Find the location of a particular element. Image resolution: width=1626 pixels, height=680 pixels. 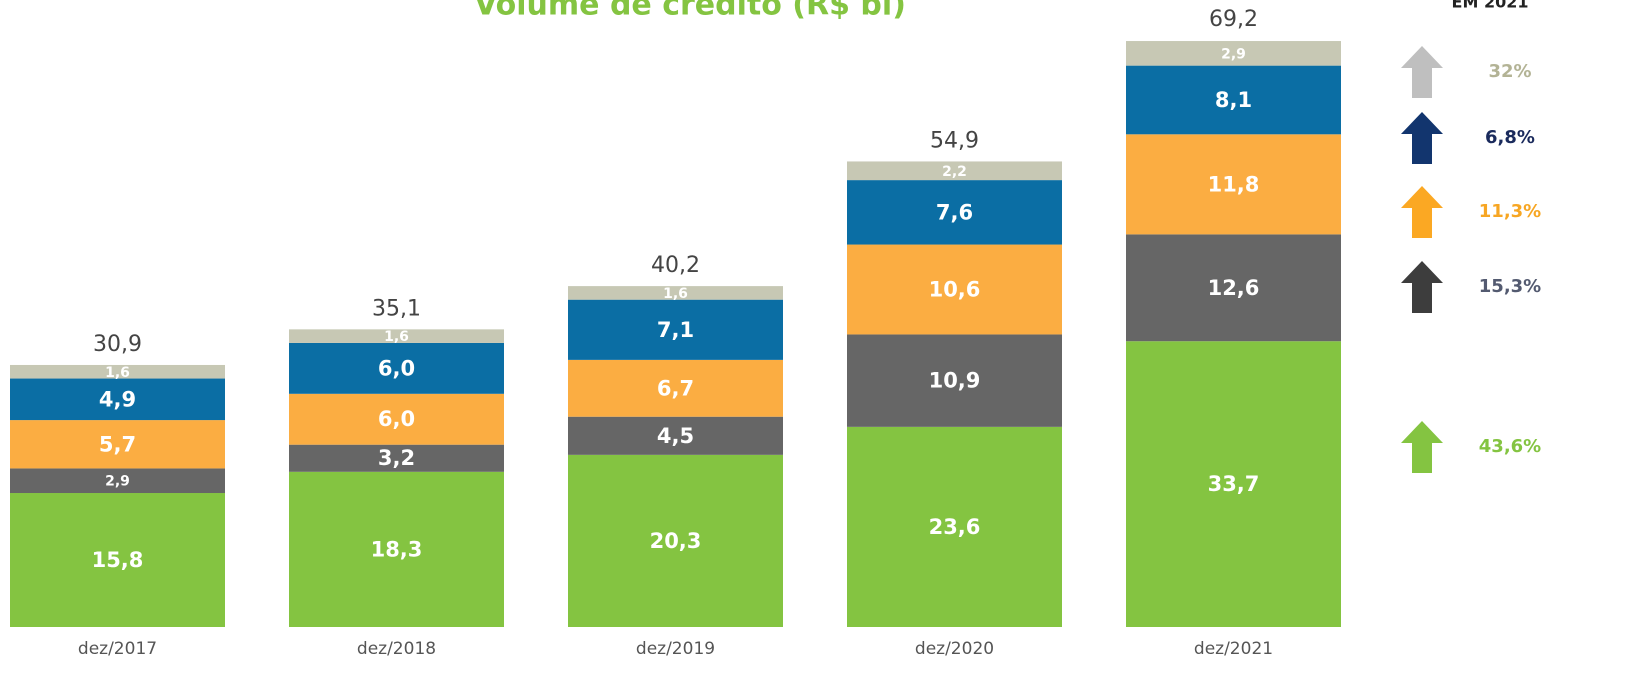

value-label: 20,3 is located at coordinates (676, 541).